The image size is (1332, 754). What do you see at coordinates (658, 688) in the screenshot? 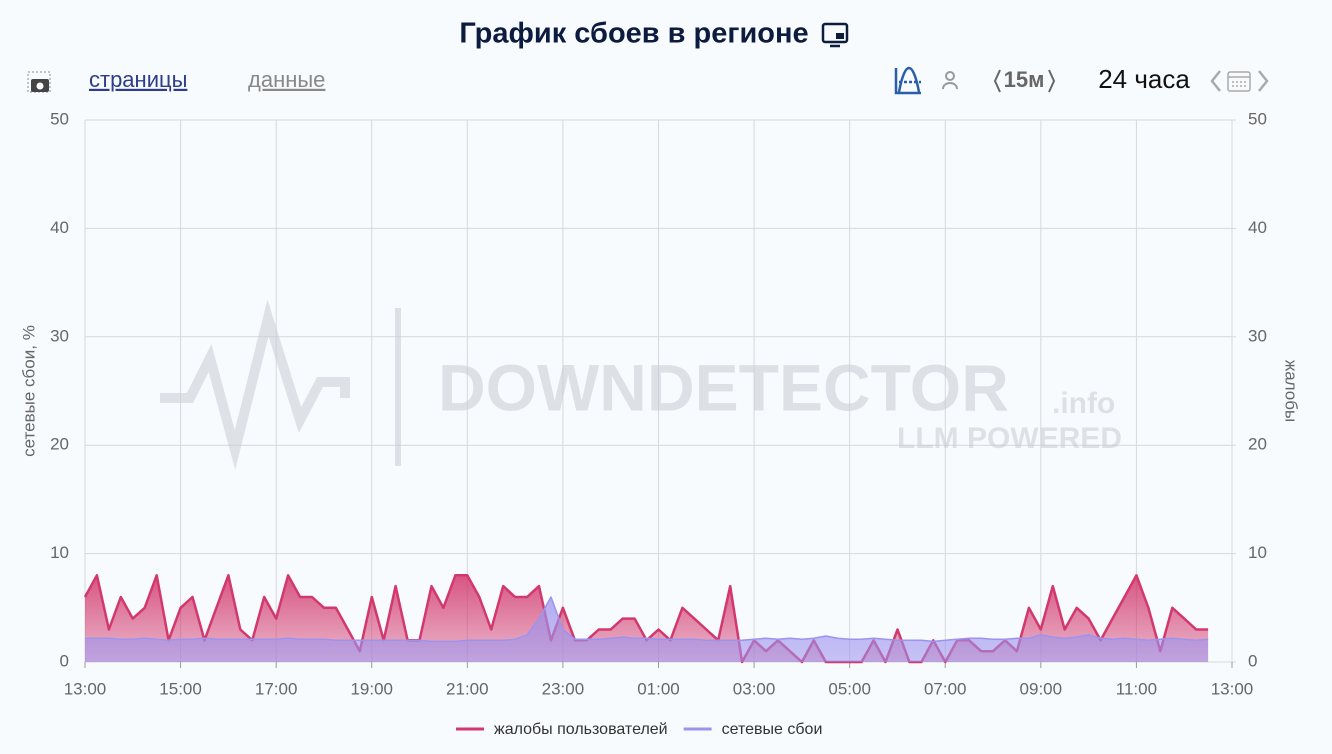
I see `x-tick-label: 01:00` at bounding box center [658, 688].